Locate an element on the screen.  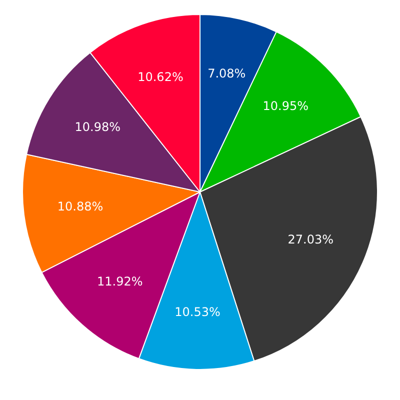
data-label: 10.88% is located at coordinates (80, 207).